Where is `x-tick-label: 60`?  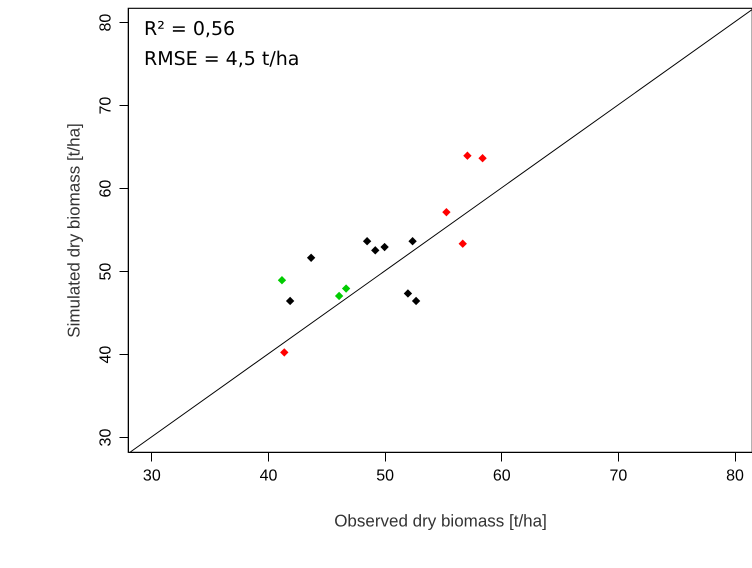
x-tick-label: 60 is located at coordinates (501, 476).